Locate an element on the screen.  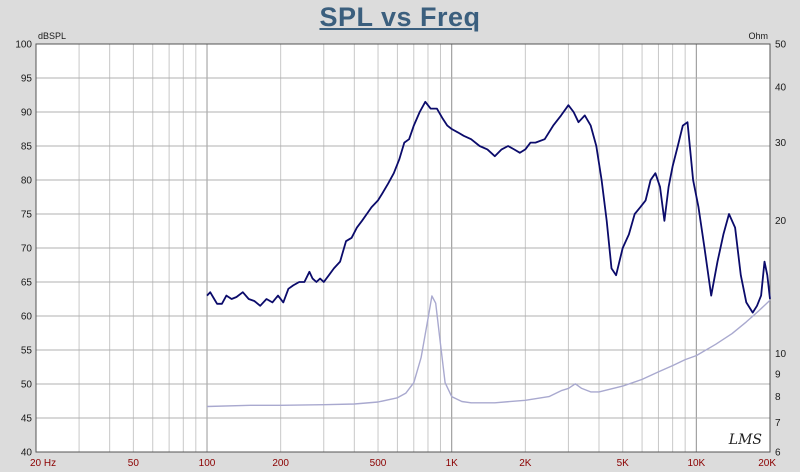
y-left-tick-label: 40 is located at coordinates (27, 453).